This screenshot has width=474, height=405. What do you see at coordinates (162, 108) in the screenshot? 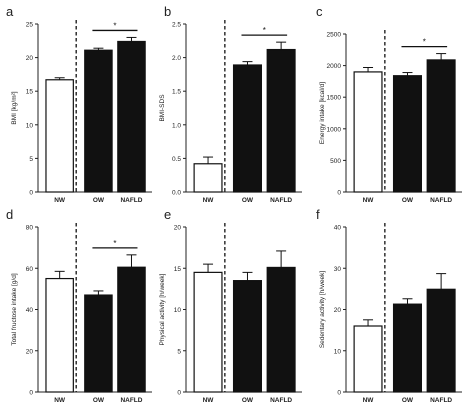
I see `y-axis-label: BMI-SDS` at bounding box center [162, 108].